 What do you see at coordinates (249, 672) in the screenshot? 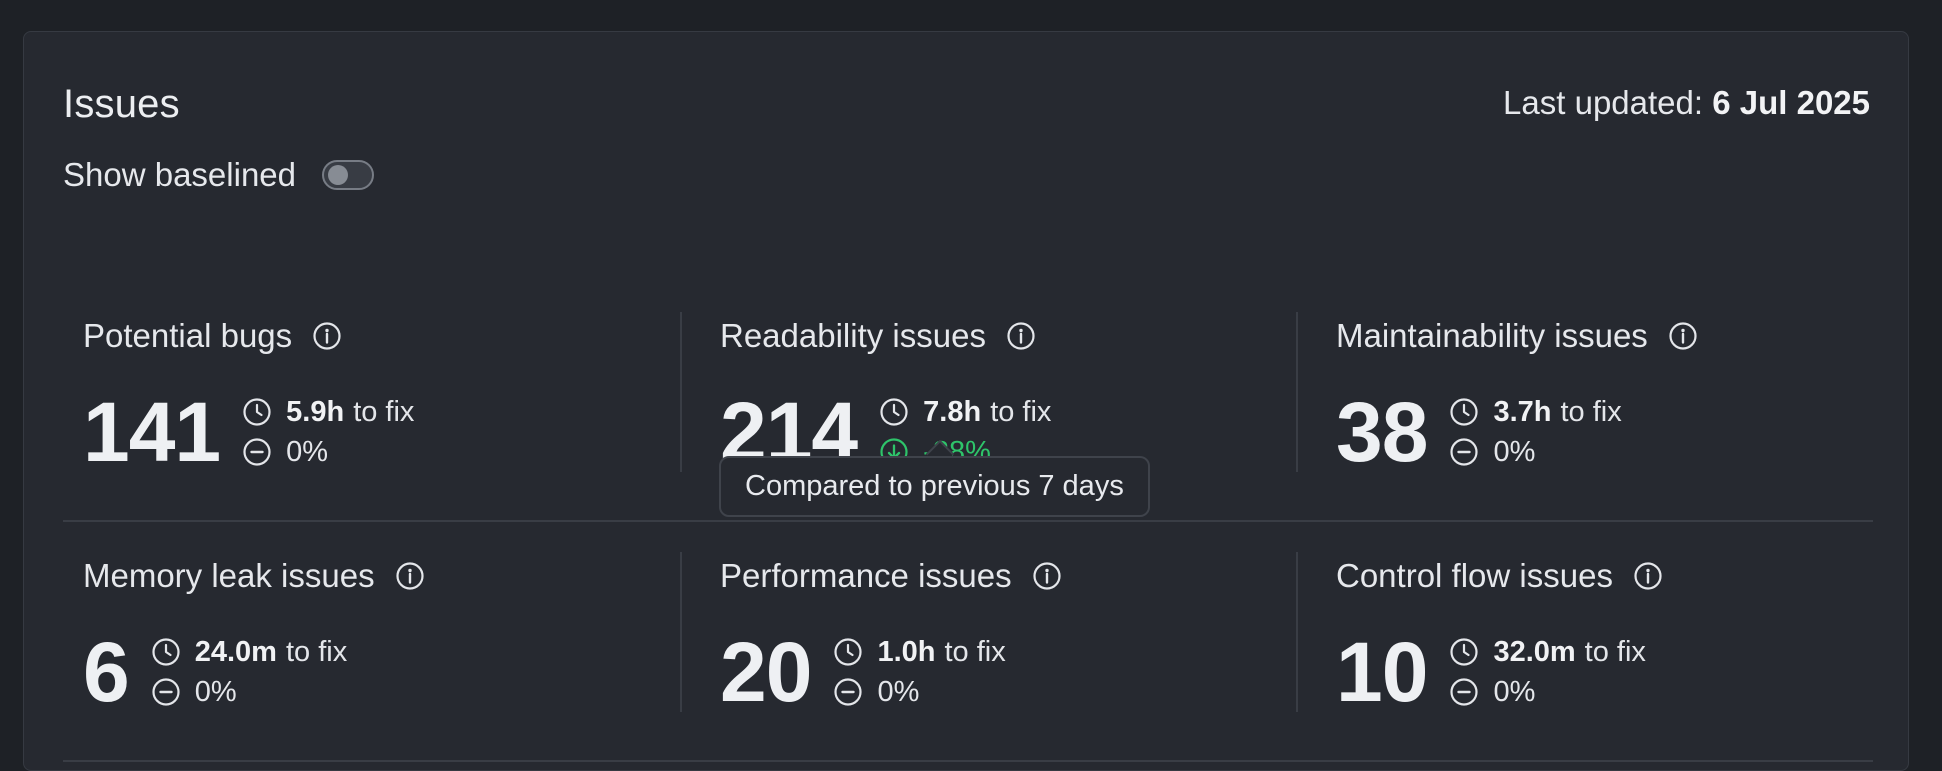
I see `card-meta: 24.0m to fix 0%` at bounding box center [249, 672].